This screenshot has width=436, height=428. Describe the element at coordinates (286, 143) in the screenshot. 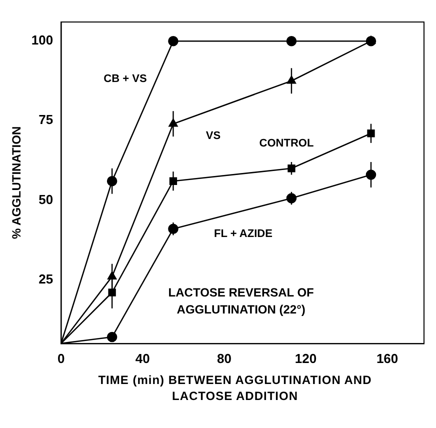

I see `series-label: CONTROL` at that location.